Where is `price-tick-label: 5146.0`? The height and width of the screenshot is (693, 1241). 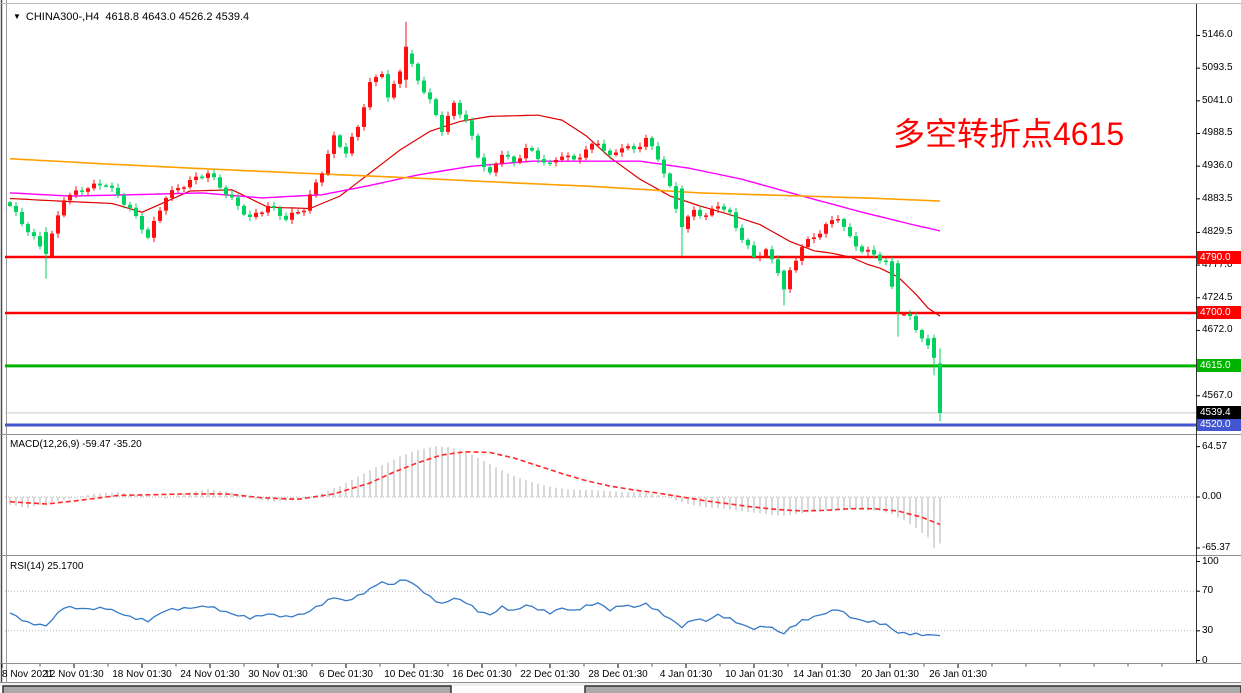
price-tick-label: 5146.0 is located at coordinates (1217, 35).